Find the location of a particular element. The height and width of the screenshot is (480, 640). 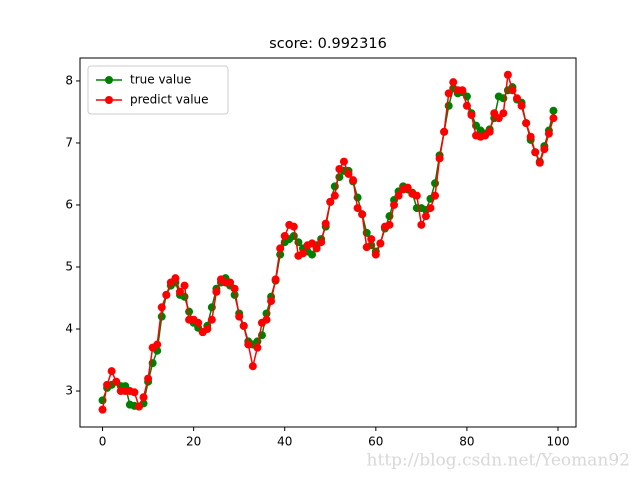

legend-label: true value is located at coordinates (160, 80).